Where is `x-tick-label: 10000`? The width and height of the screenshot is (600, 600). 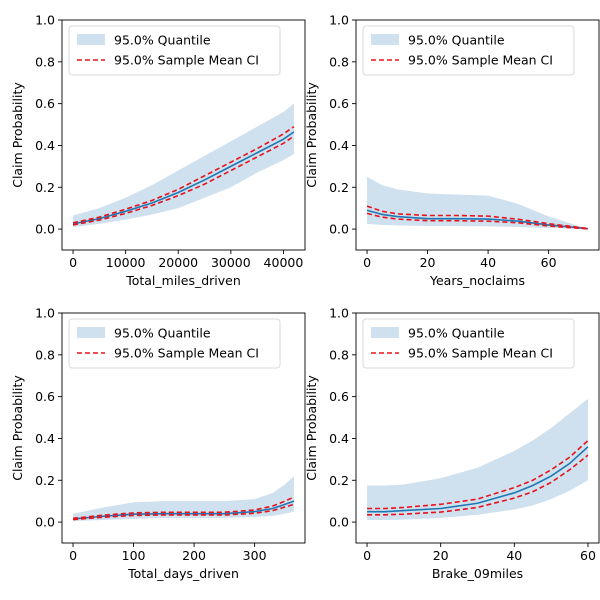 x-tick-label: 10000 is located at coordinates (126, 262).